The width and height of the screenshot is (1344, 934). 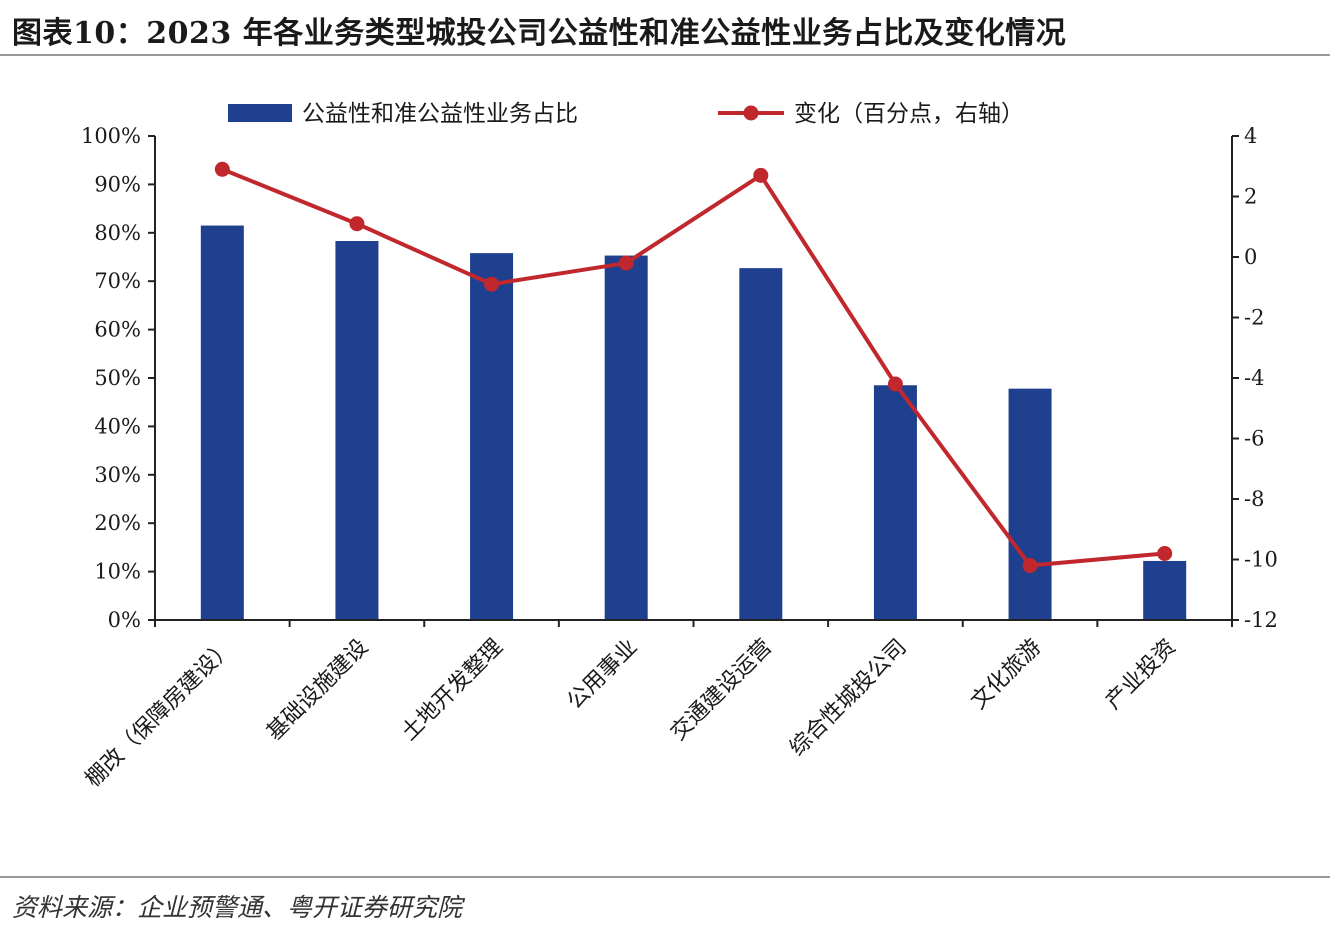 What do you see at coordinates (111, 136) in the screenshot?
I see `left-tick-label: 100%` at bounding box center [111, 136].